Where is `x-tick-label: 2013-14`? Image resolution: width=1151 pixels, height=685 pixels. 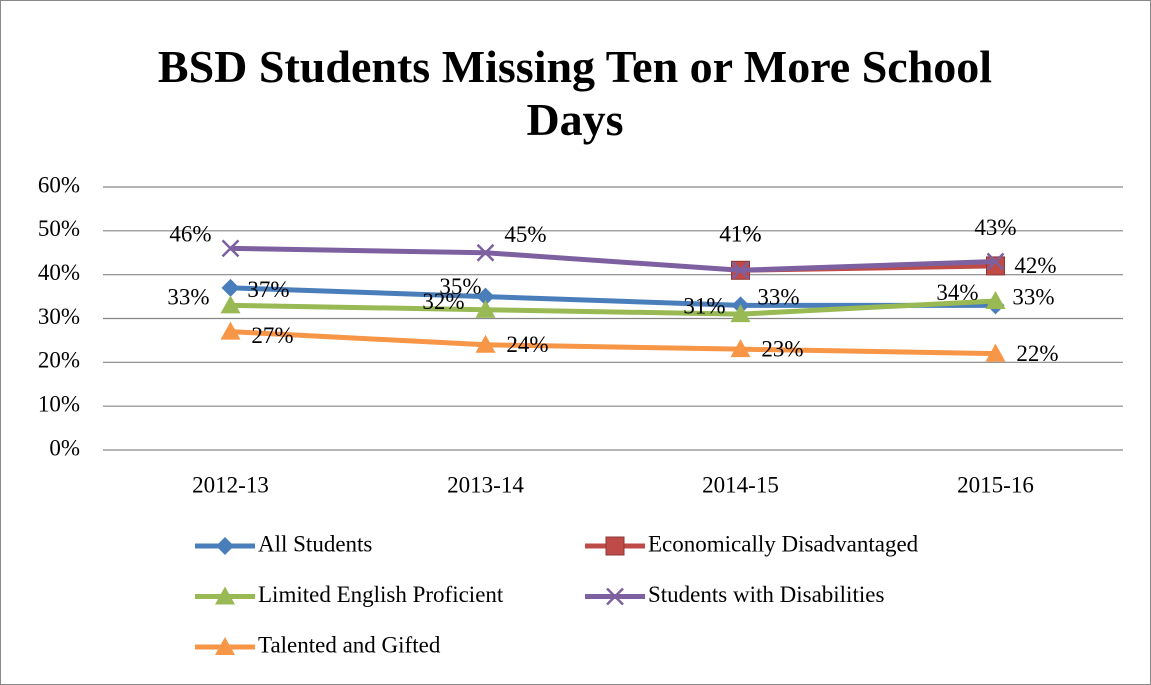
x-tick-label: 2013-14 is located at coordinates (485, 484).